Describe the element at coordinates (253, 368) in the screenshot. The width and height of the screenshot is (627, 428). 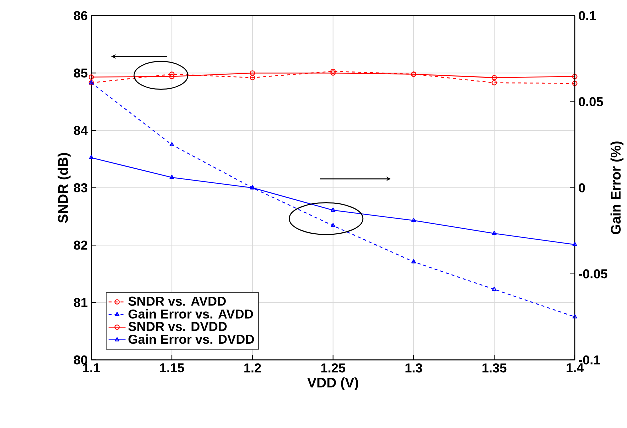
I see `x-tick-label: 1.2` at that location.